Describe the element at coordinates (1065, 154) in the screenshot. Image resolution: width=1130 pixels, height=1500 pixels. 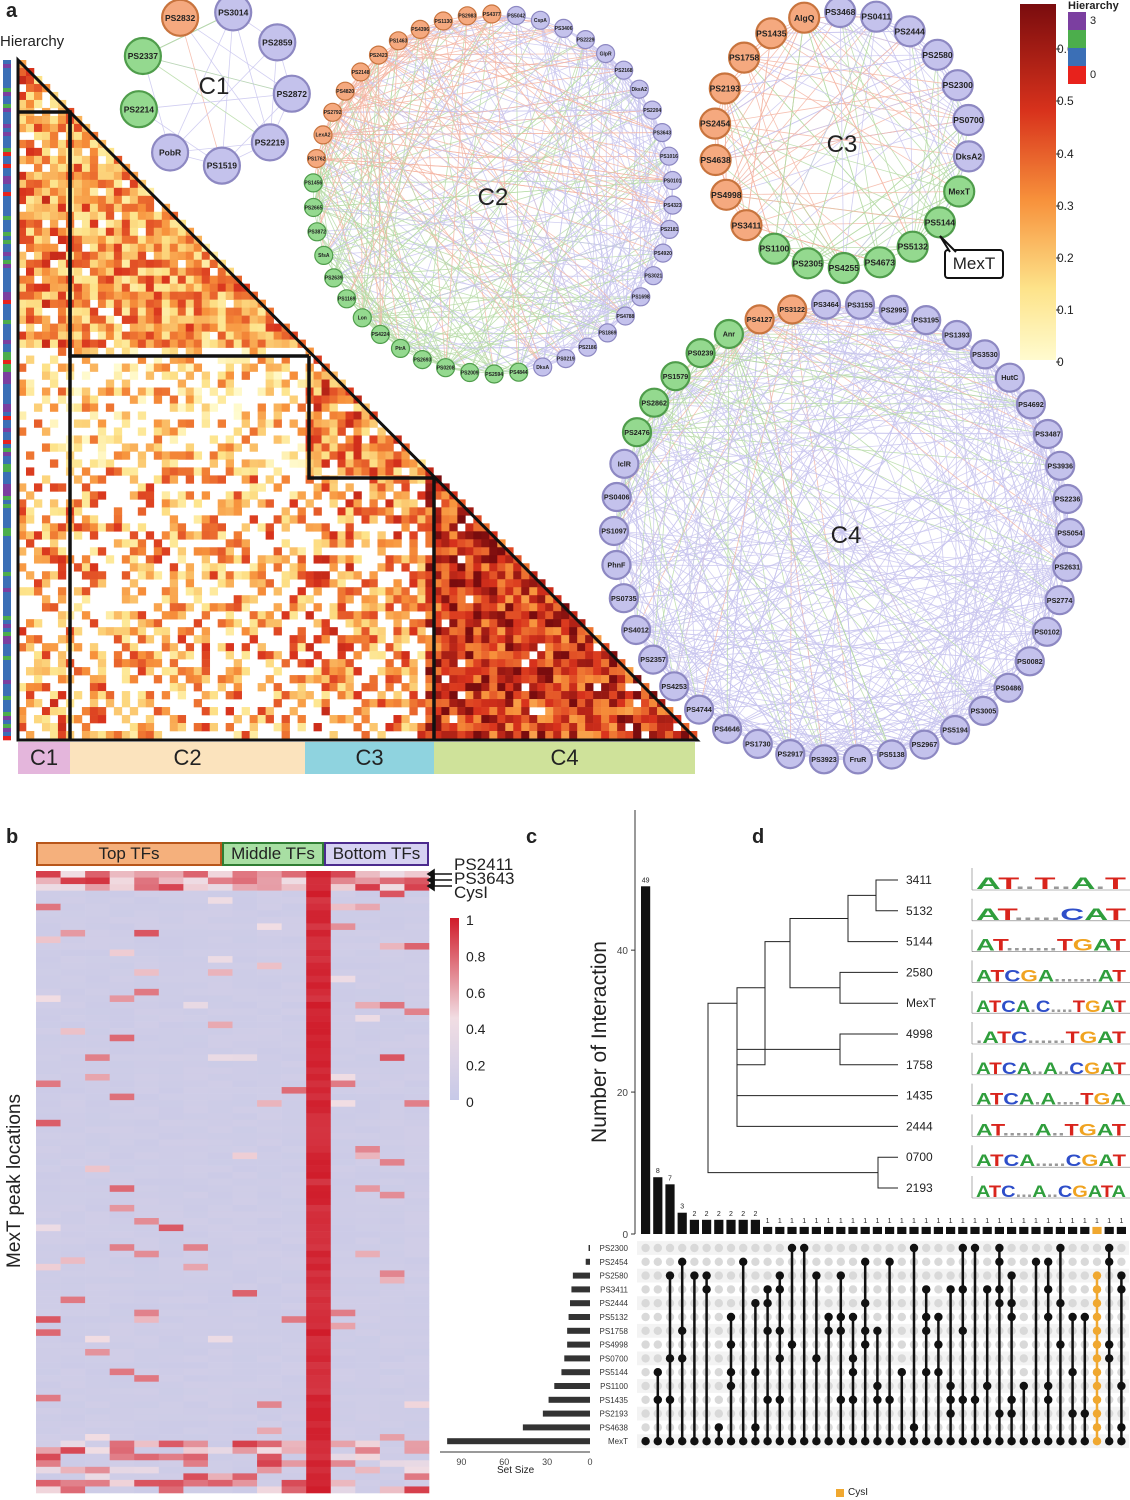
I see `colorbar-tick-label: 0.4` at that location.